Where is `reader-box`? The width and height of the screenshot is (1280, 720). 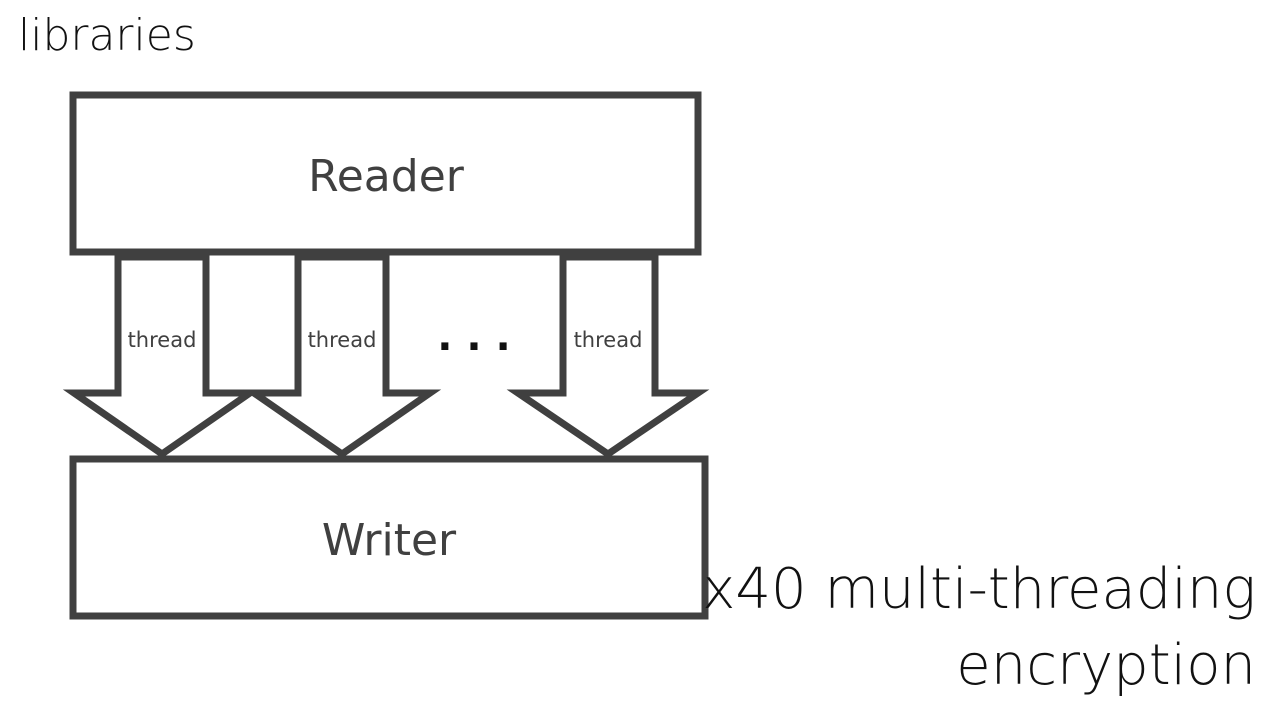
reader-box is located at coordinates (385, 173).